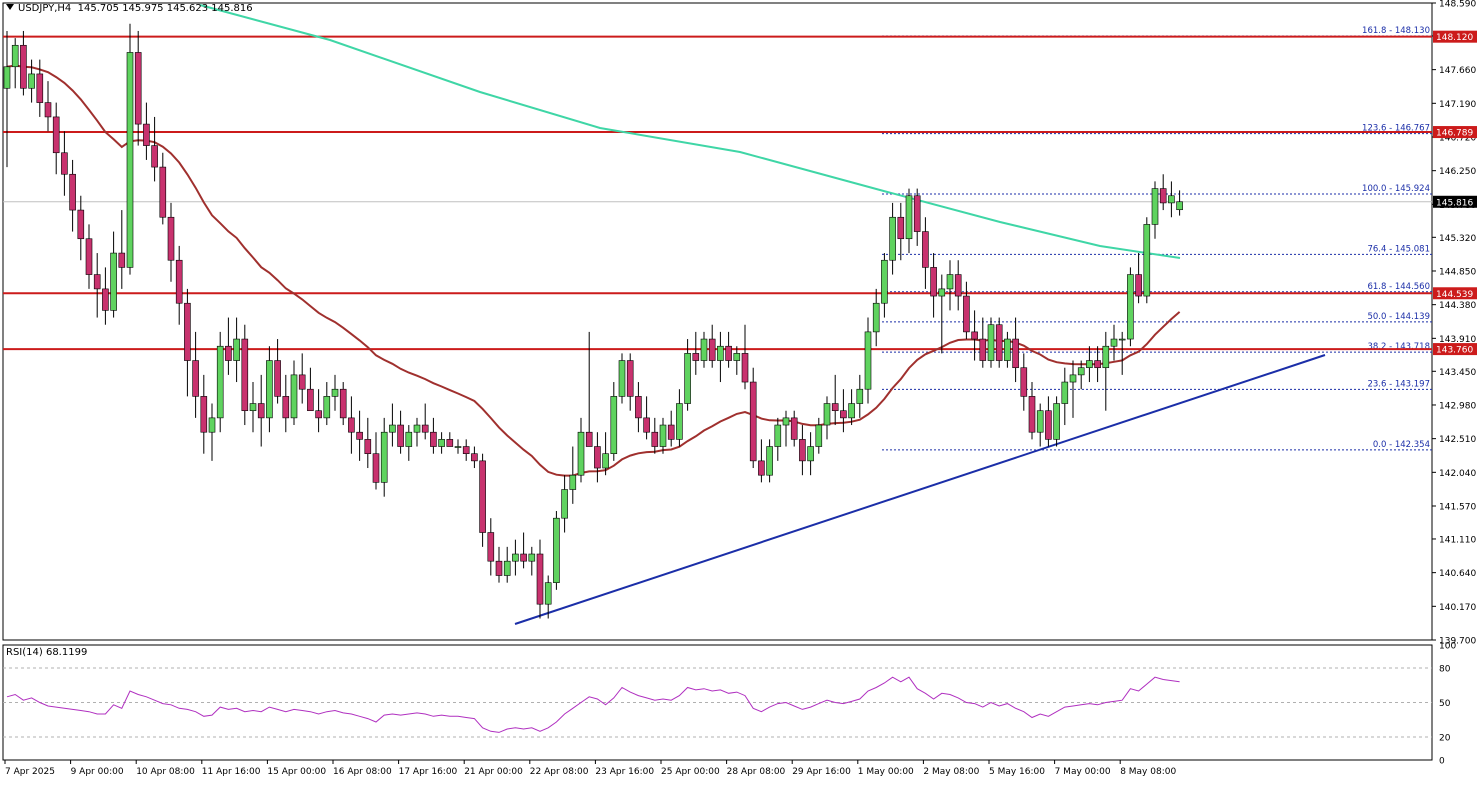 The width and height of the screenshot is (1479, 786). I want to click on resistance-price-label: 146.789, so click(1454, 134).